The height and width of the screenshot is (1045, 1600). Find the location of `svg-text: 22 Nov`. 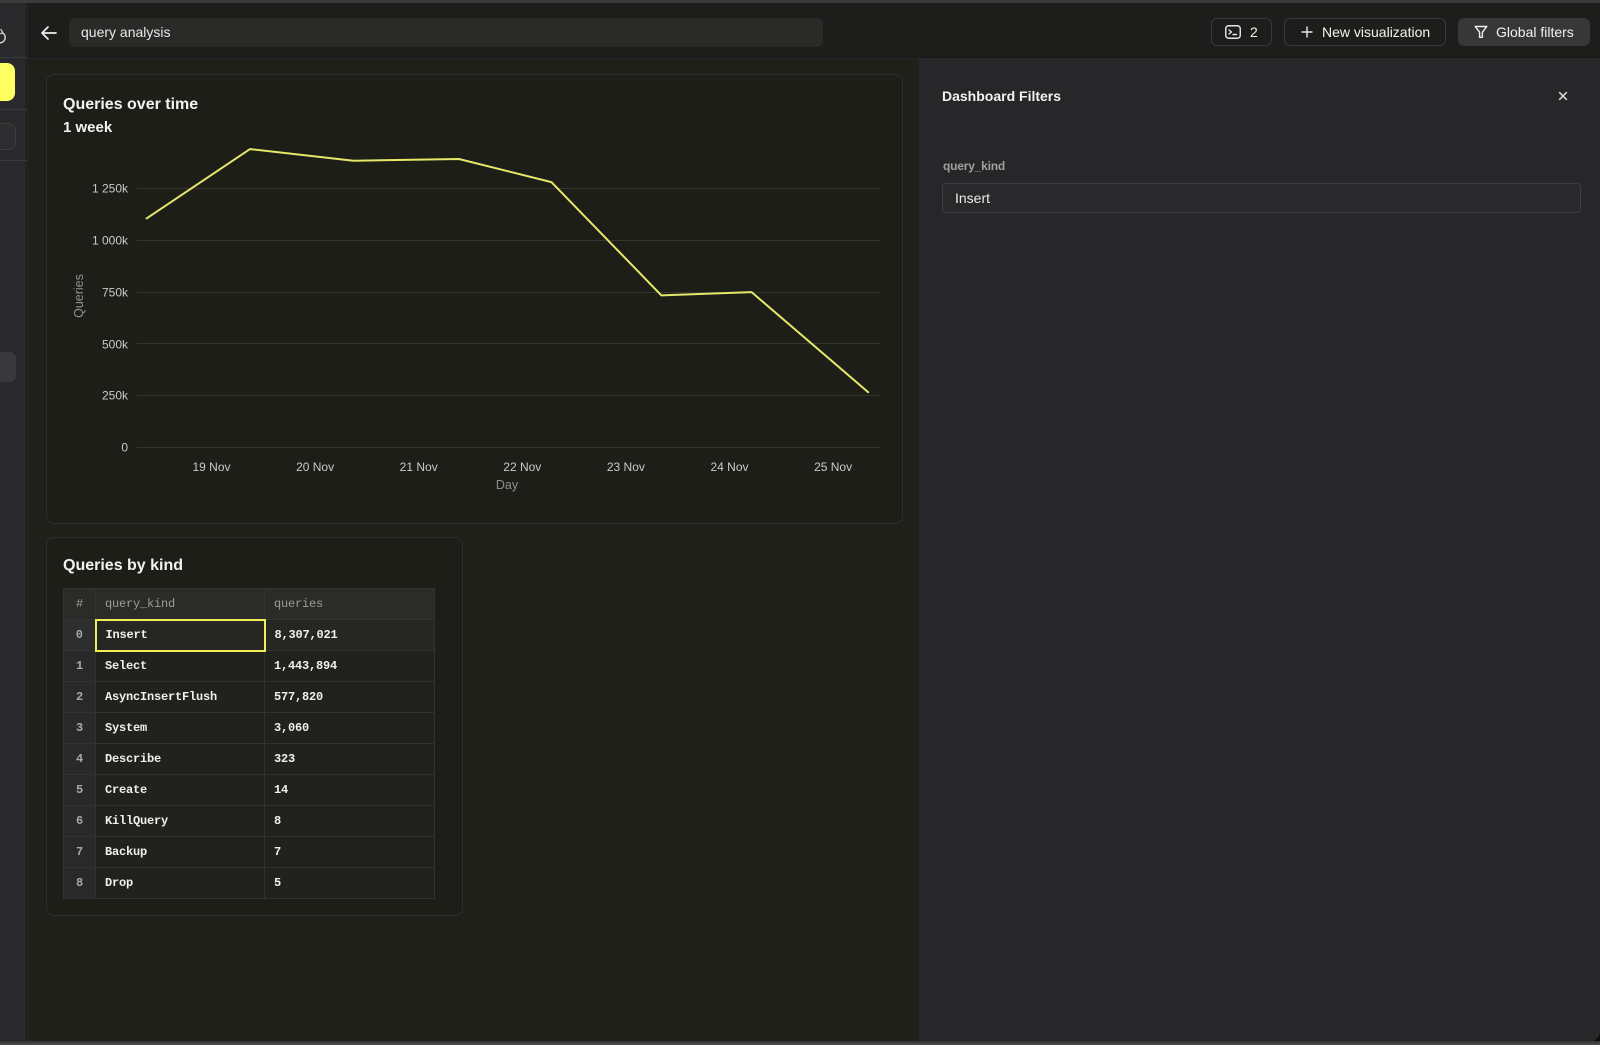

svg-text: 22 Nov is located at coordinates (522, 467).